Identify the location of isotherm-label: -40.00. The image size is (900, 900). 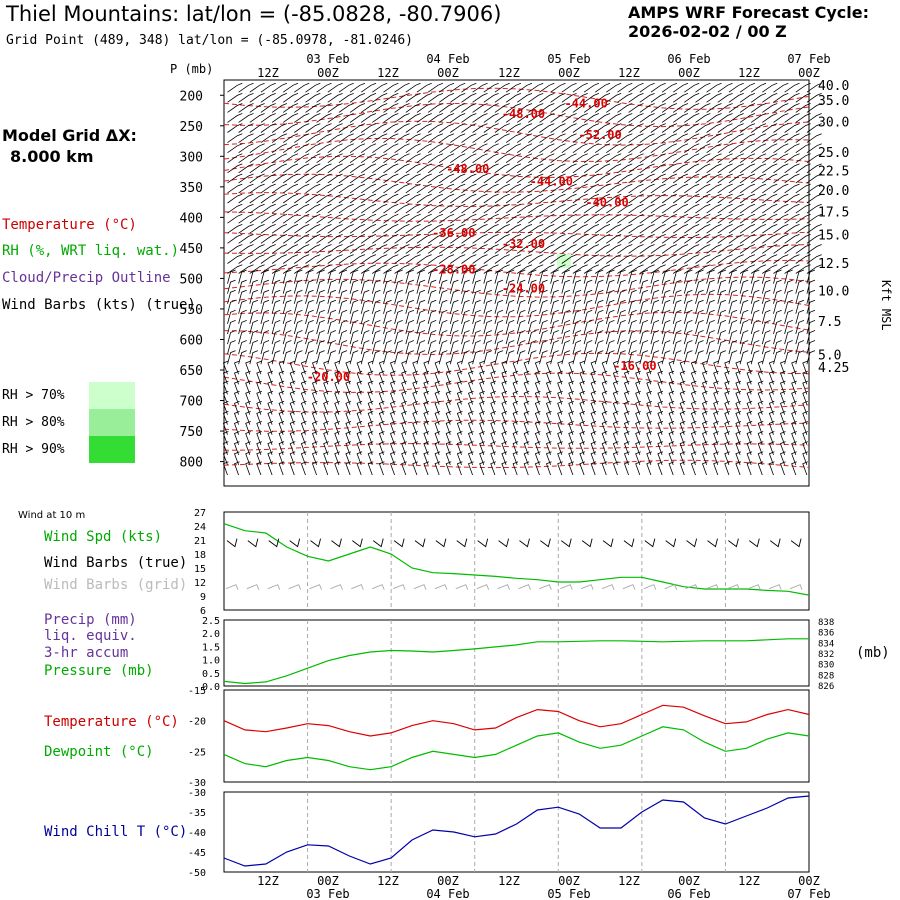
(606, 202).